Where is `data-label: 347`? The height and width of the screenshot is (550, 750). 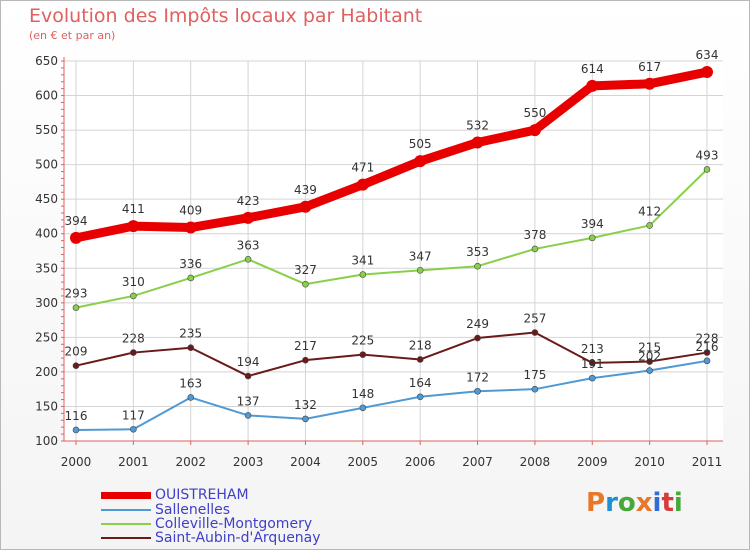 data-label: 347 is located at coordinates (420, 256).